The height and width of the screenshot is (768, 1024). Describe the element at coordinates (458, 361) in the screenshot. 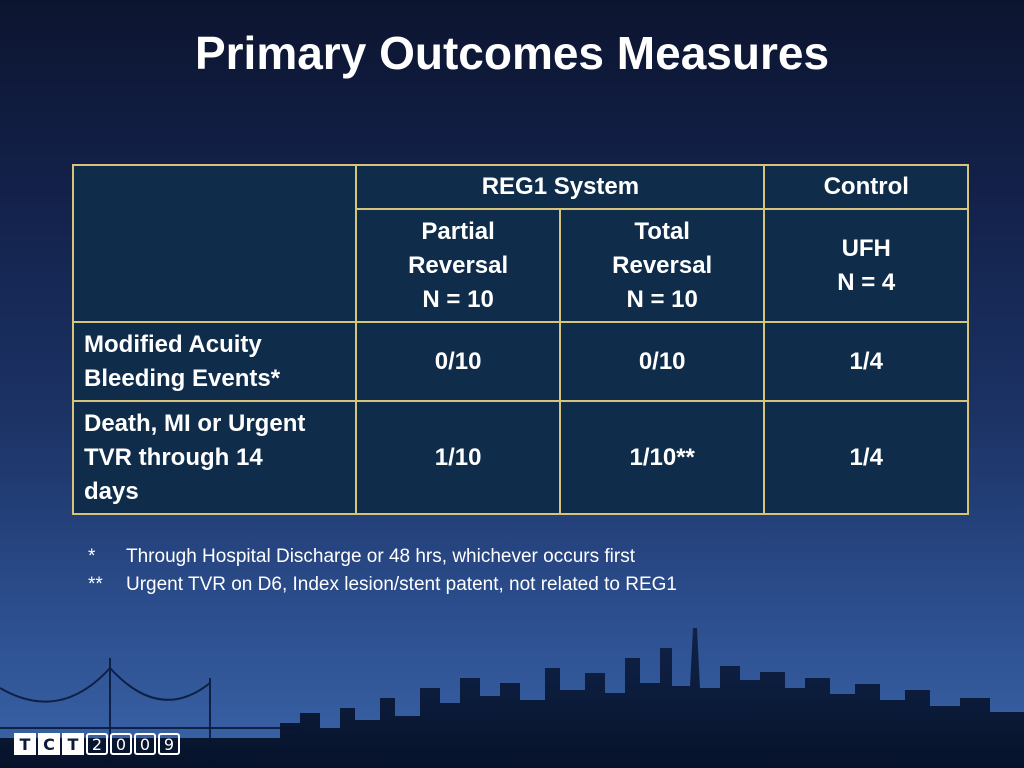

I see `partial-value: 0/10` at that location.